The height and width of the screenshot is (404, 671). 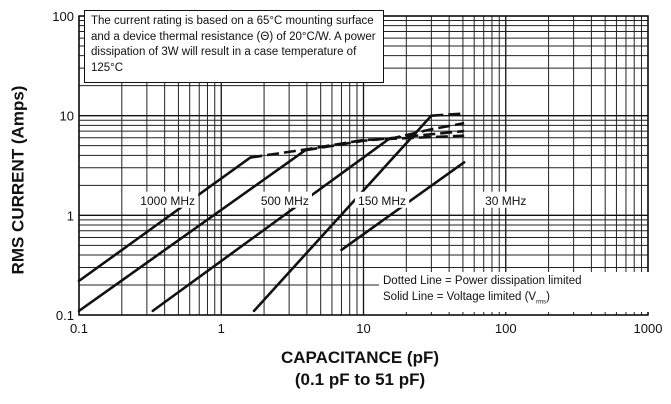 I want to click on legend-solid-sub: rms, so click(x=541, y=302).